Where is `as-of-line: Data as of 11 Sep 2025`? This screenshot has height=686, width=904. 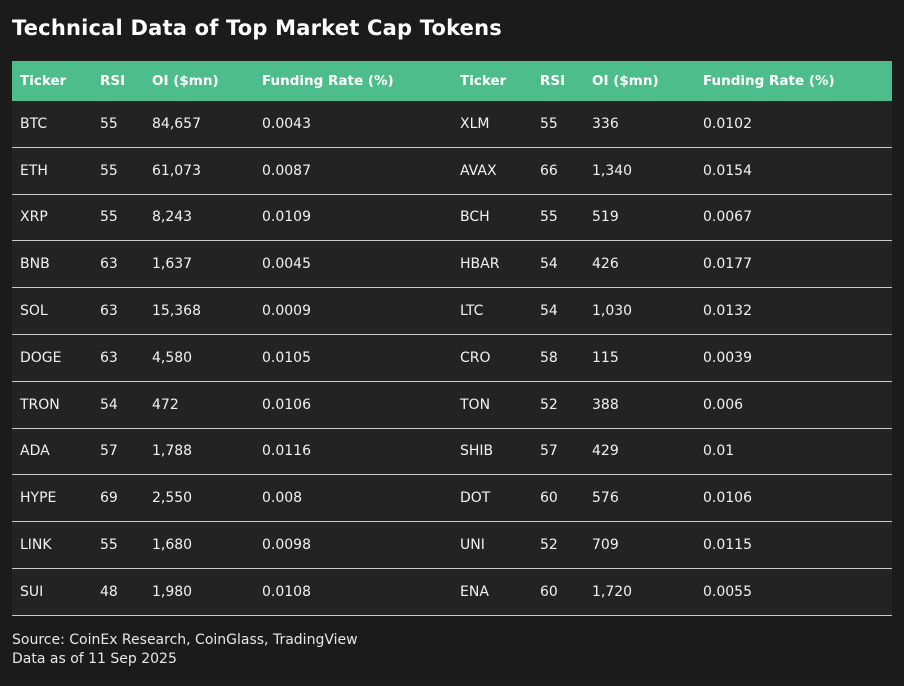
as-of-line: Data as of 11 Sep 2025 is located at coordinates (94, 659).